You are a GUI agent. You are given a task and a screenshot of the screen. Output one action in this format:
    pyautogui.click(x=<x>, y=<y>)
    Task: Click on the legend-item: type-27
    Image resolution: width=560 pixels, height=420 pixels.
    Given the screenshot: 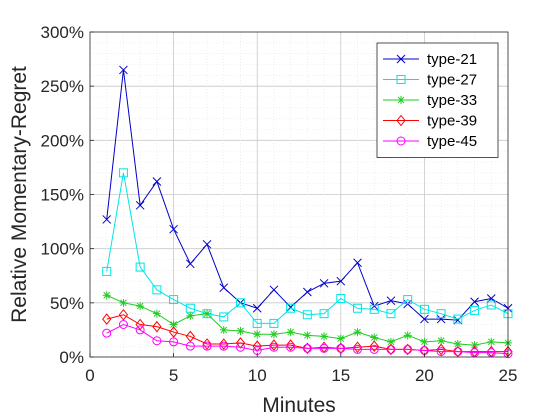 What is the action you would take?
    pyautogui.click(x=430, y=80)
    